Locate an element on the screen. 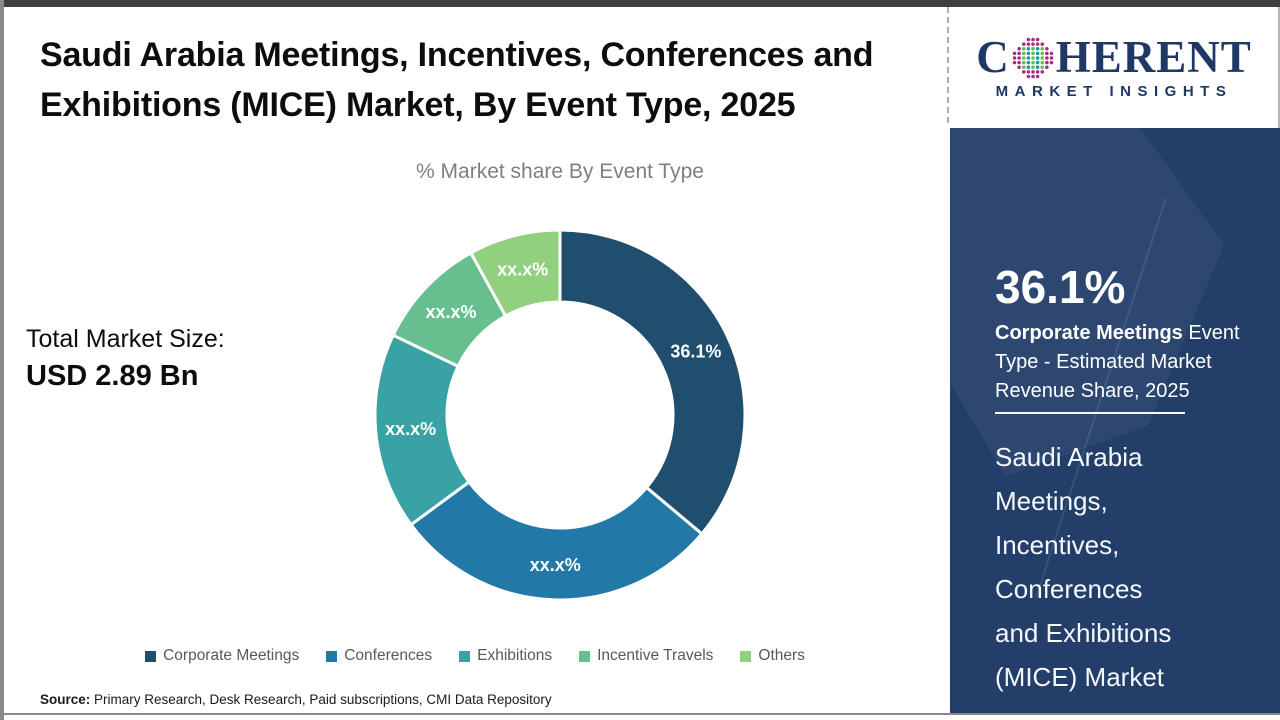  text-line: Conferences is located at coordinates (1069, 589).